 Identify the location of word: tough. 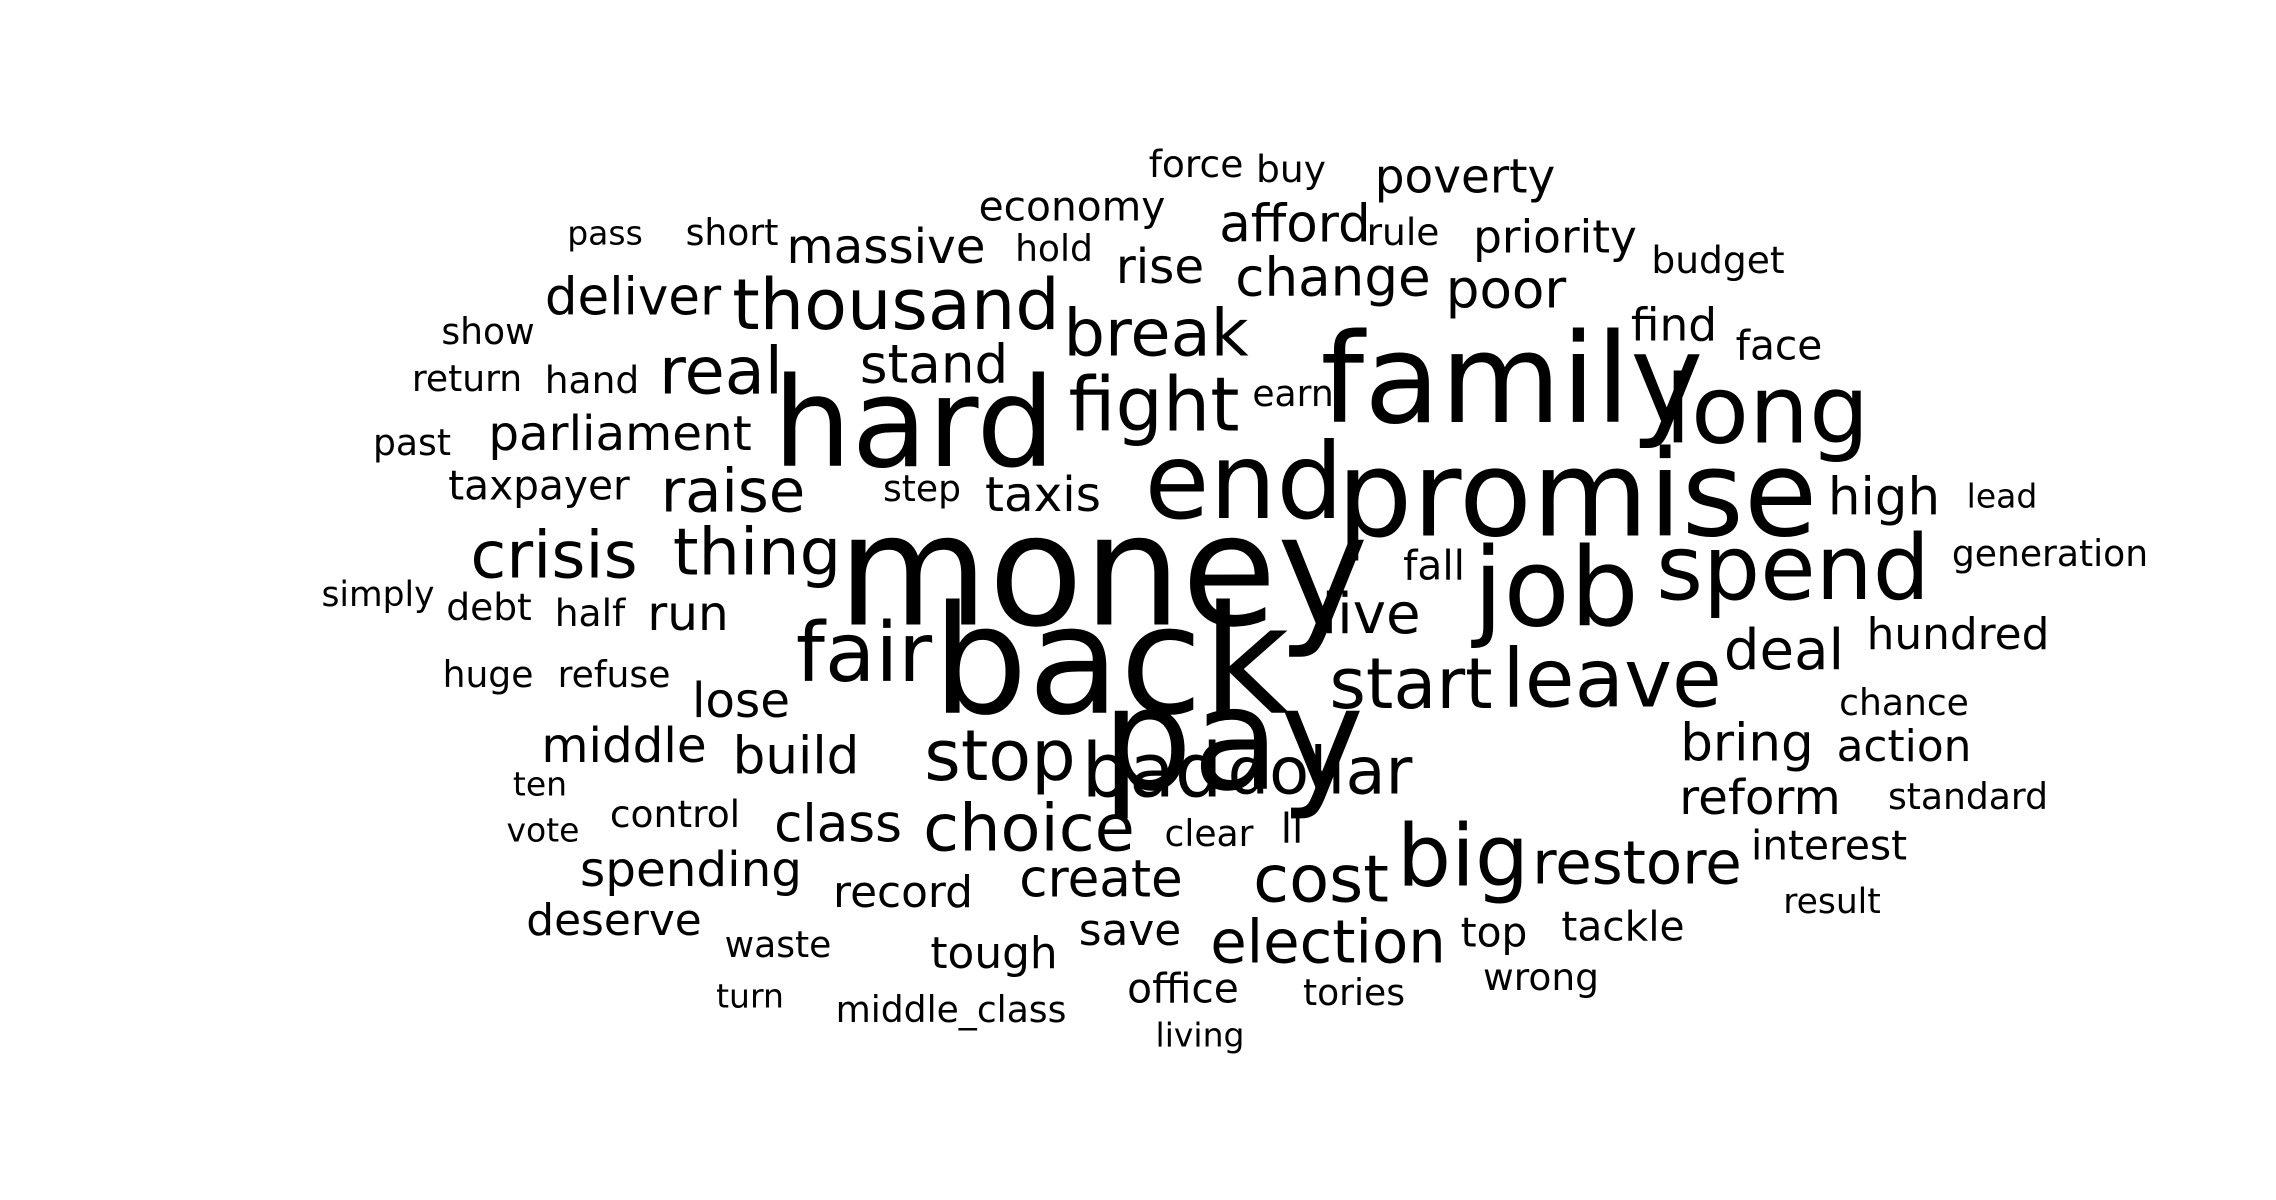
(994, 954).